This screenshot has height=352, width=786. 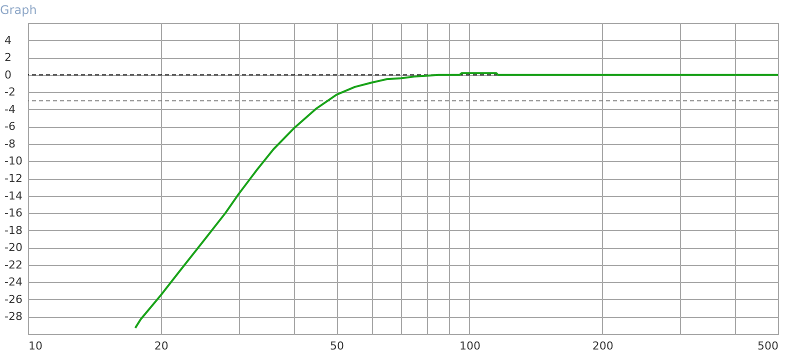 I want to click on y-tick-label: -12, so click(x=13, y=178).